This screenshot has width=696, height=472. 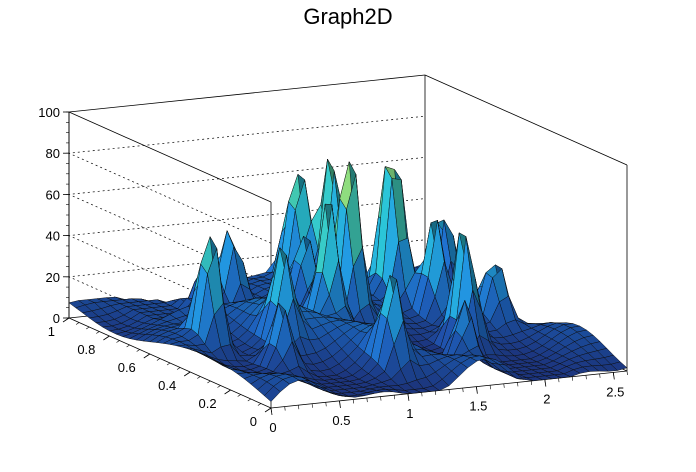 I want to click on z-tick-label: 80, so click(x=53, y=153).